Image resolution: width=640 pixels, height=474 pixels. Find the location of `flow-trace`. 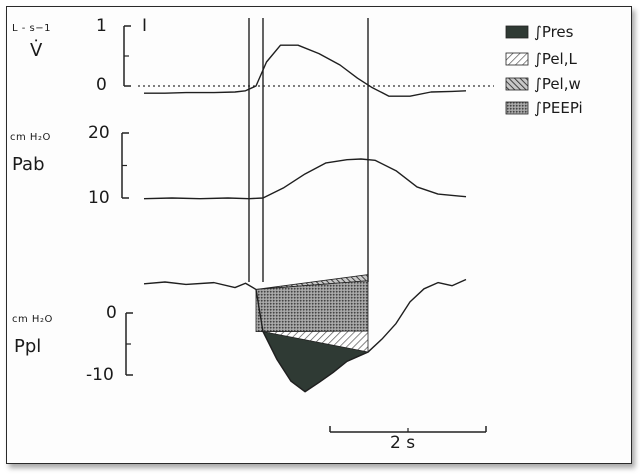

flow-trace is located at coordinates (305, 70).